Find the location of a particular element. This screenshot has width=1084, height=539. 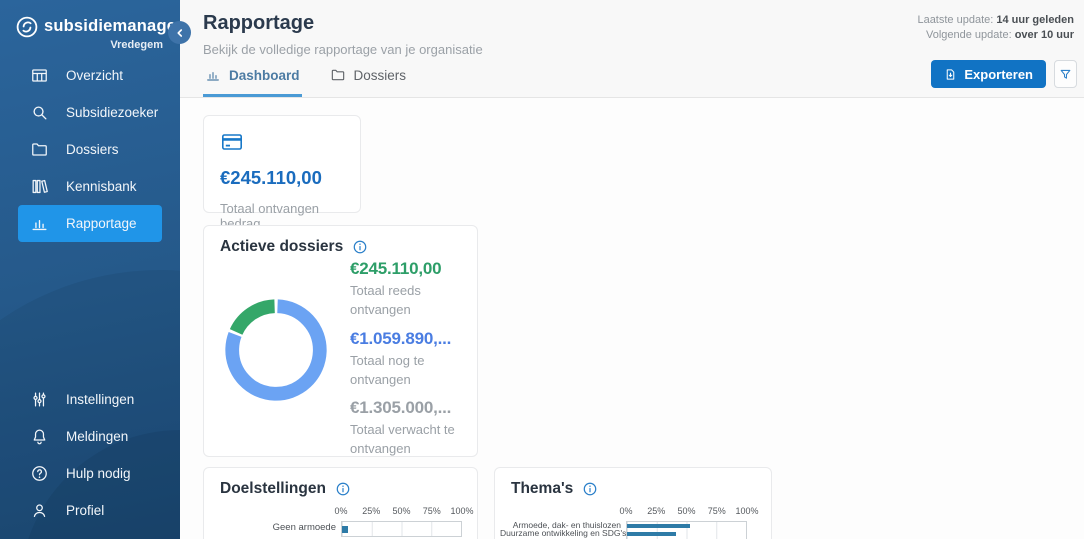

sidebar-item-label: Hulp nodig is located at coordinates (98, 473).